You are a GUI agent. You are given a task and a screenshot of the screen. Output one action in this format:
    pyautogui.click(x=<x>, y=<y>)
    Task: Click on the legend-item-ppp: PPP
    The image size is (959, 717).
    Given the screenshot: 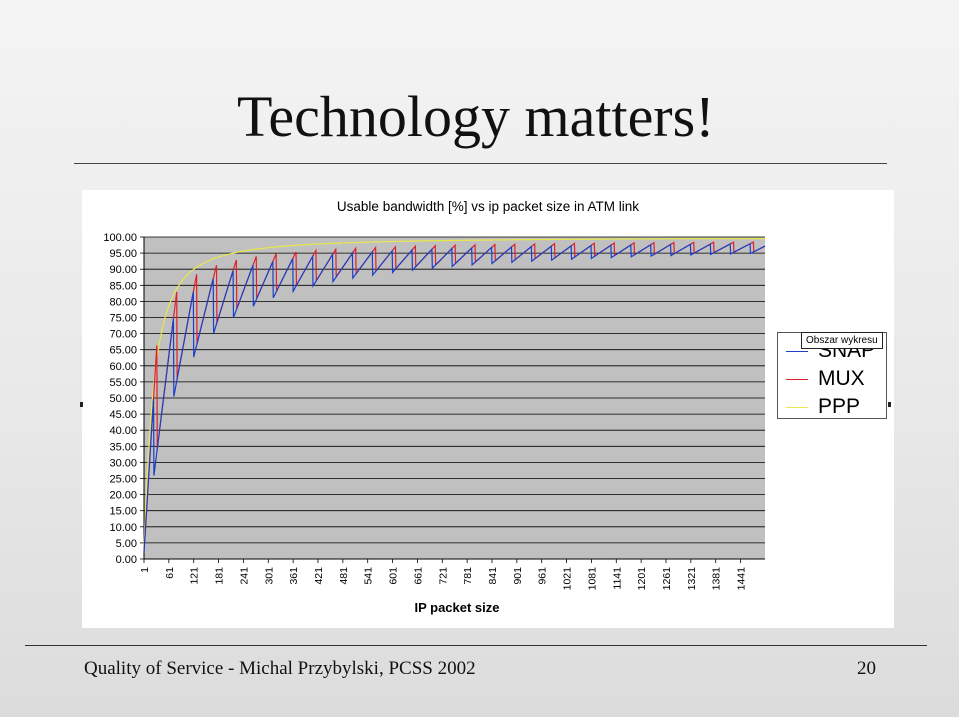 What is the action you would take?
    pyautogui.click(x=832, y=407)
    